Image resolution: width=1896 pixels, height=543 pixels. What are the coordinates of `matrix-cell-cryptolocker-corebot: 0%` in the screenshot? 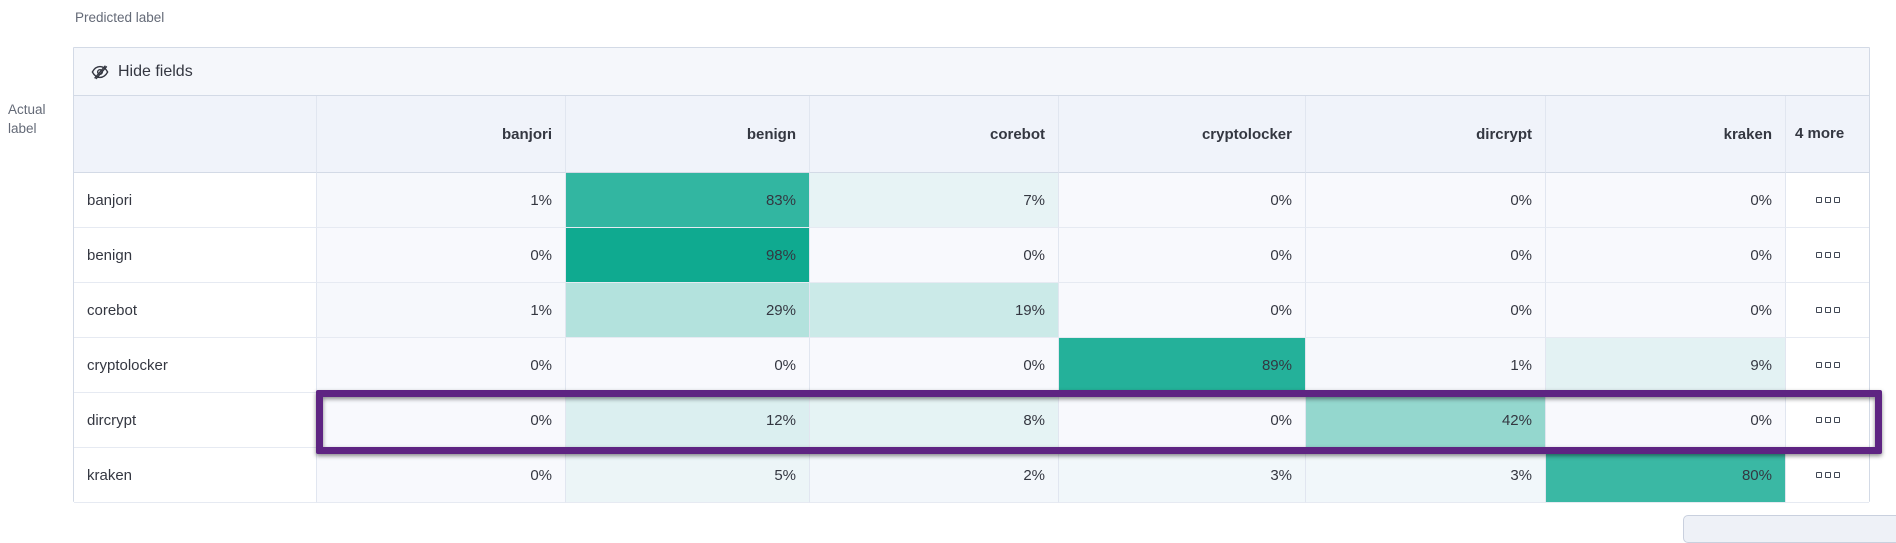 It's located at (934, 365).